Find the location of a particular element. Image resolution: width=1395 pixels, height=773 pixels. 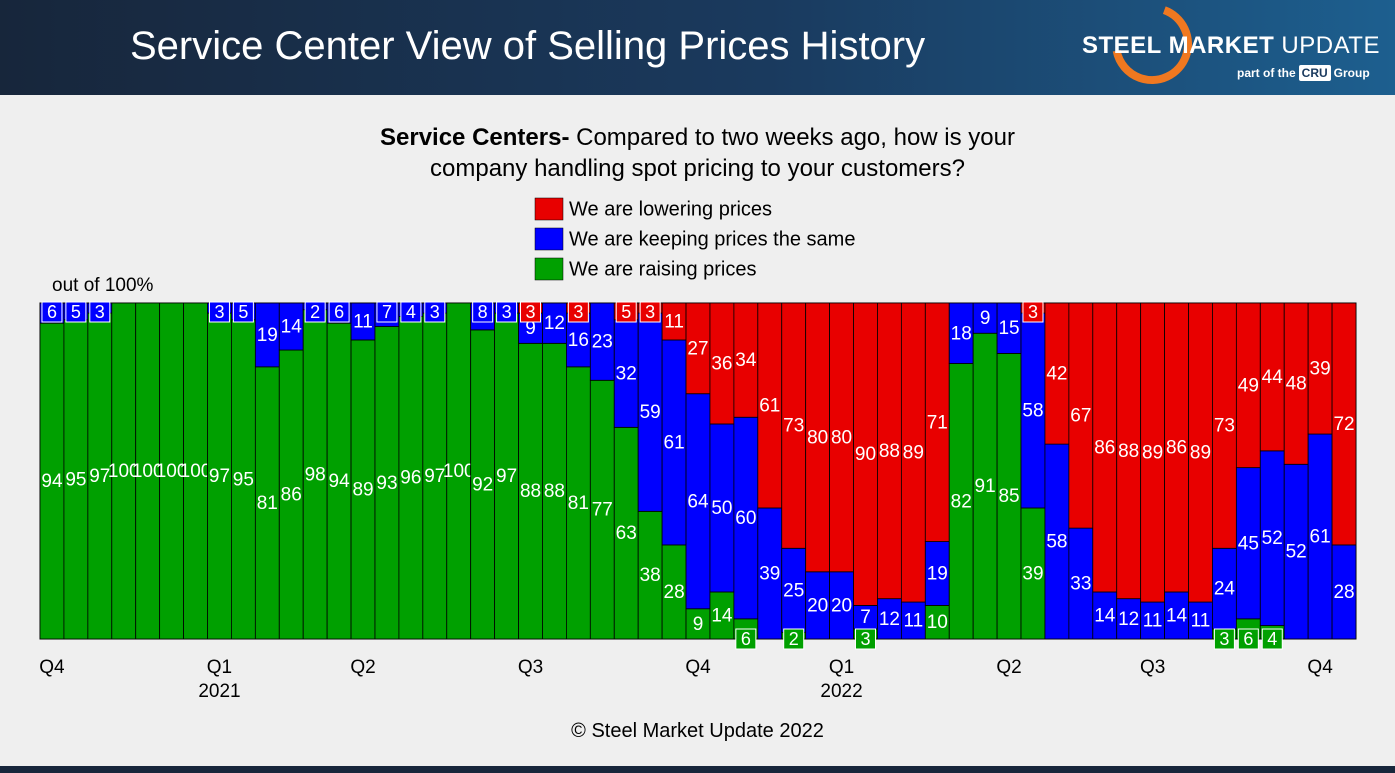

value-label: 27 is located at coordinates (697, 348).